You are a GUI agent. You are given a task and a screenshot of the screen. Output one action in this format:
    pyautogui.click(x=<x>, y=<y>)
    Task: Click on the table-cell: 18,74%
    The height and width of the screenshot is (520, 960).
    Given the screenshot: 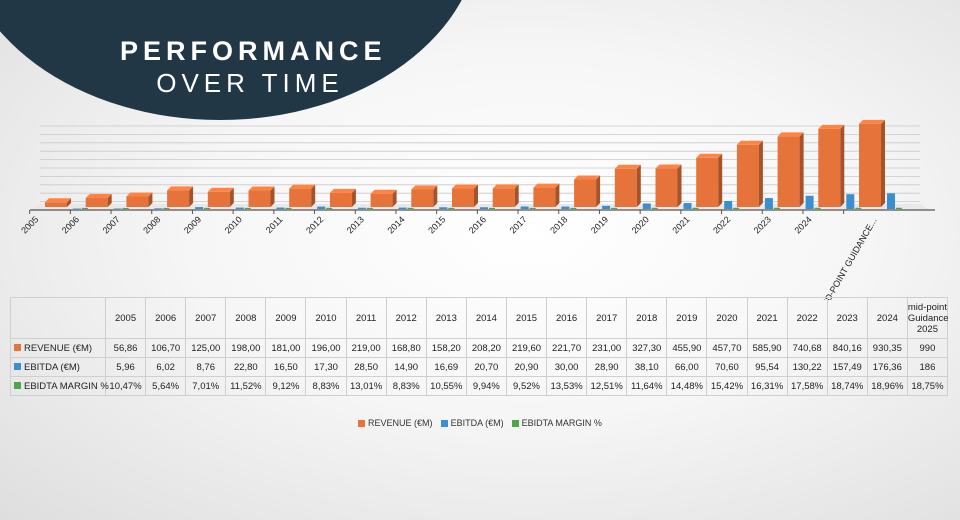 What is the action you would take?
    pyautogui.click(x=847, y=386)
    